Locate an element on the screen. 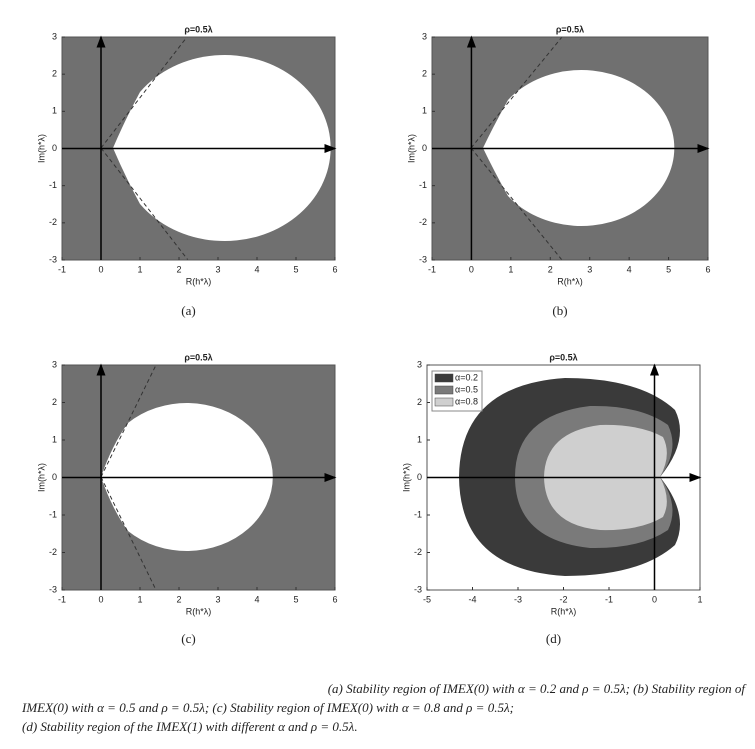 The image size is (755, 749). subfigure-label: (a) is located at coordinates (188, 310).